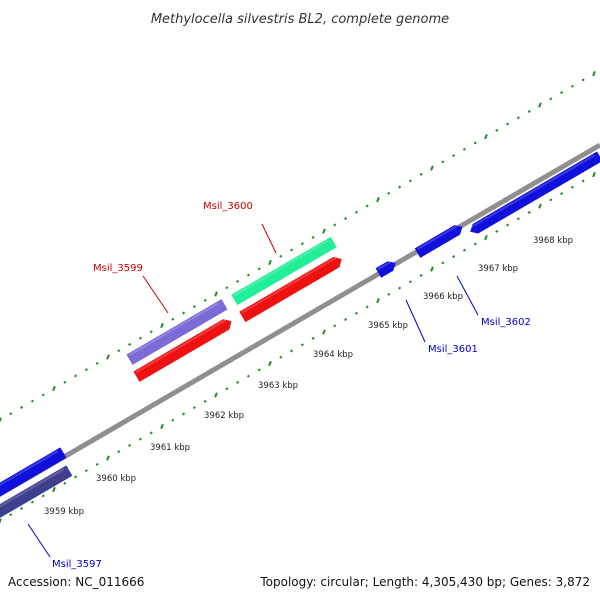  Describe the element at coordinates (64, 512) in the screenshot. I see `kbp-label: 3959 kbp` at that location.